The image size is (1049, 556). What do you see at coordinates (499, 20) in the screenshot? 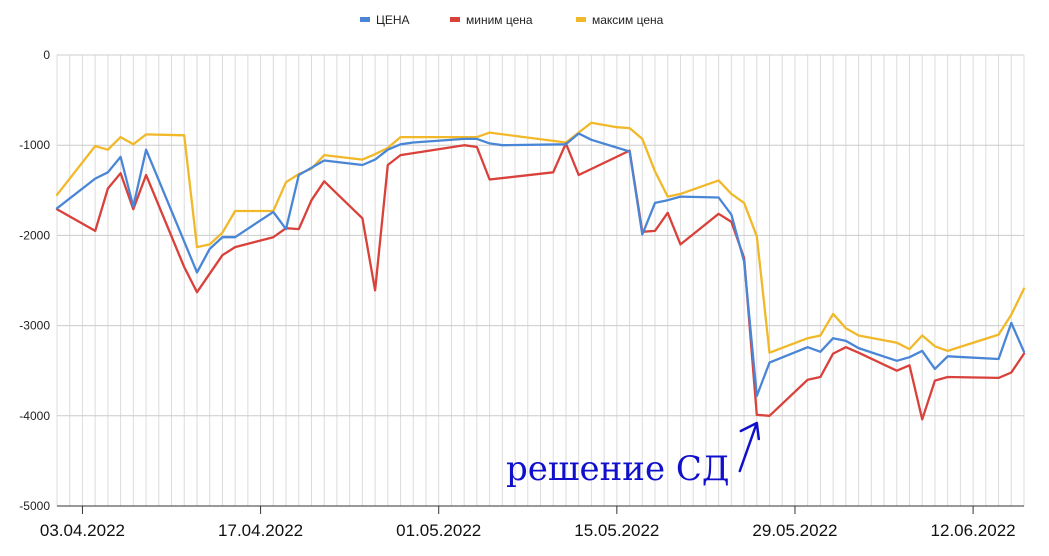
I see `legend-label: миним цена` at bounding box center [499, 20].